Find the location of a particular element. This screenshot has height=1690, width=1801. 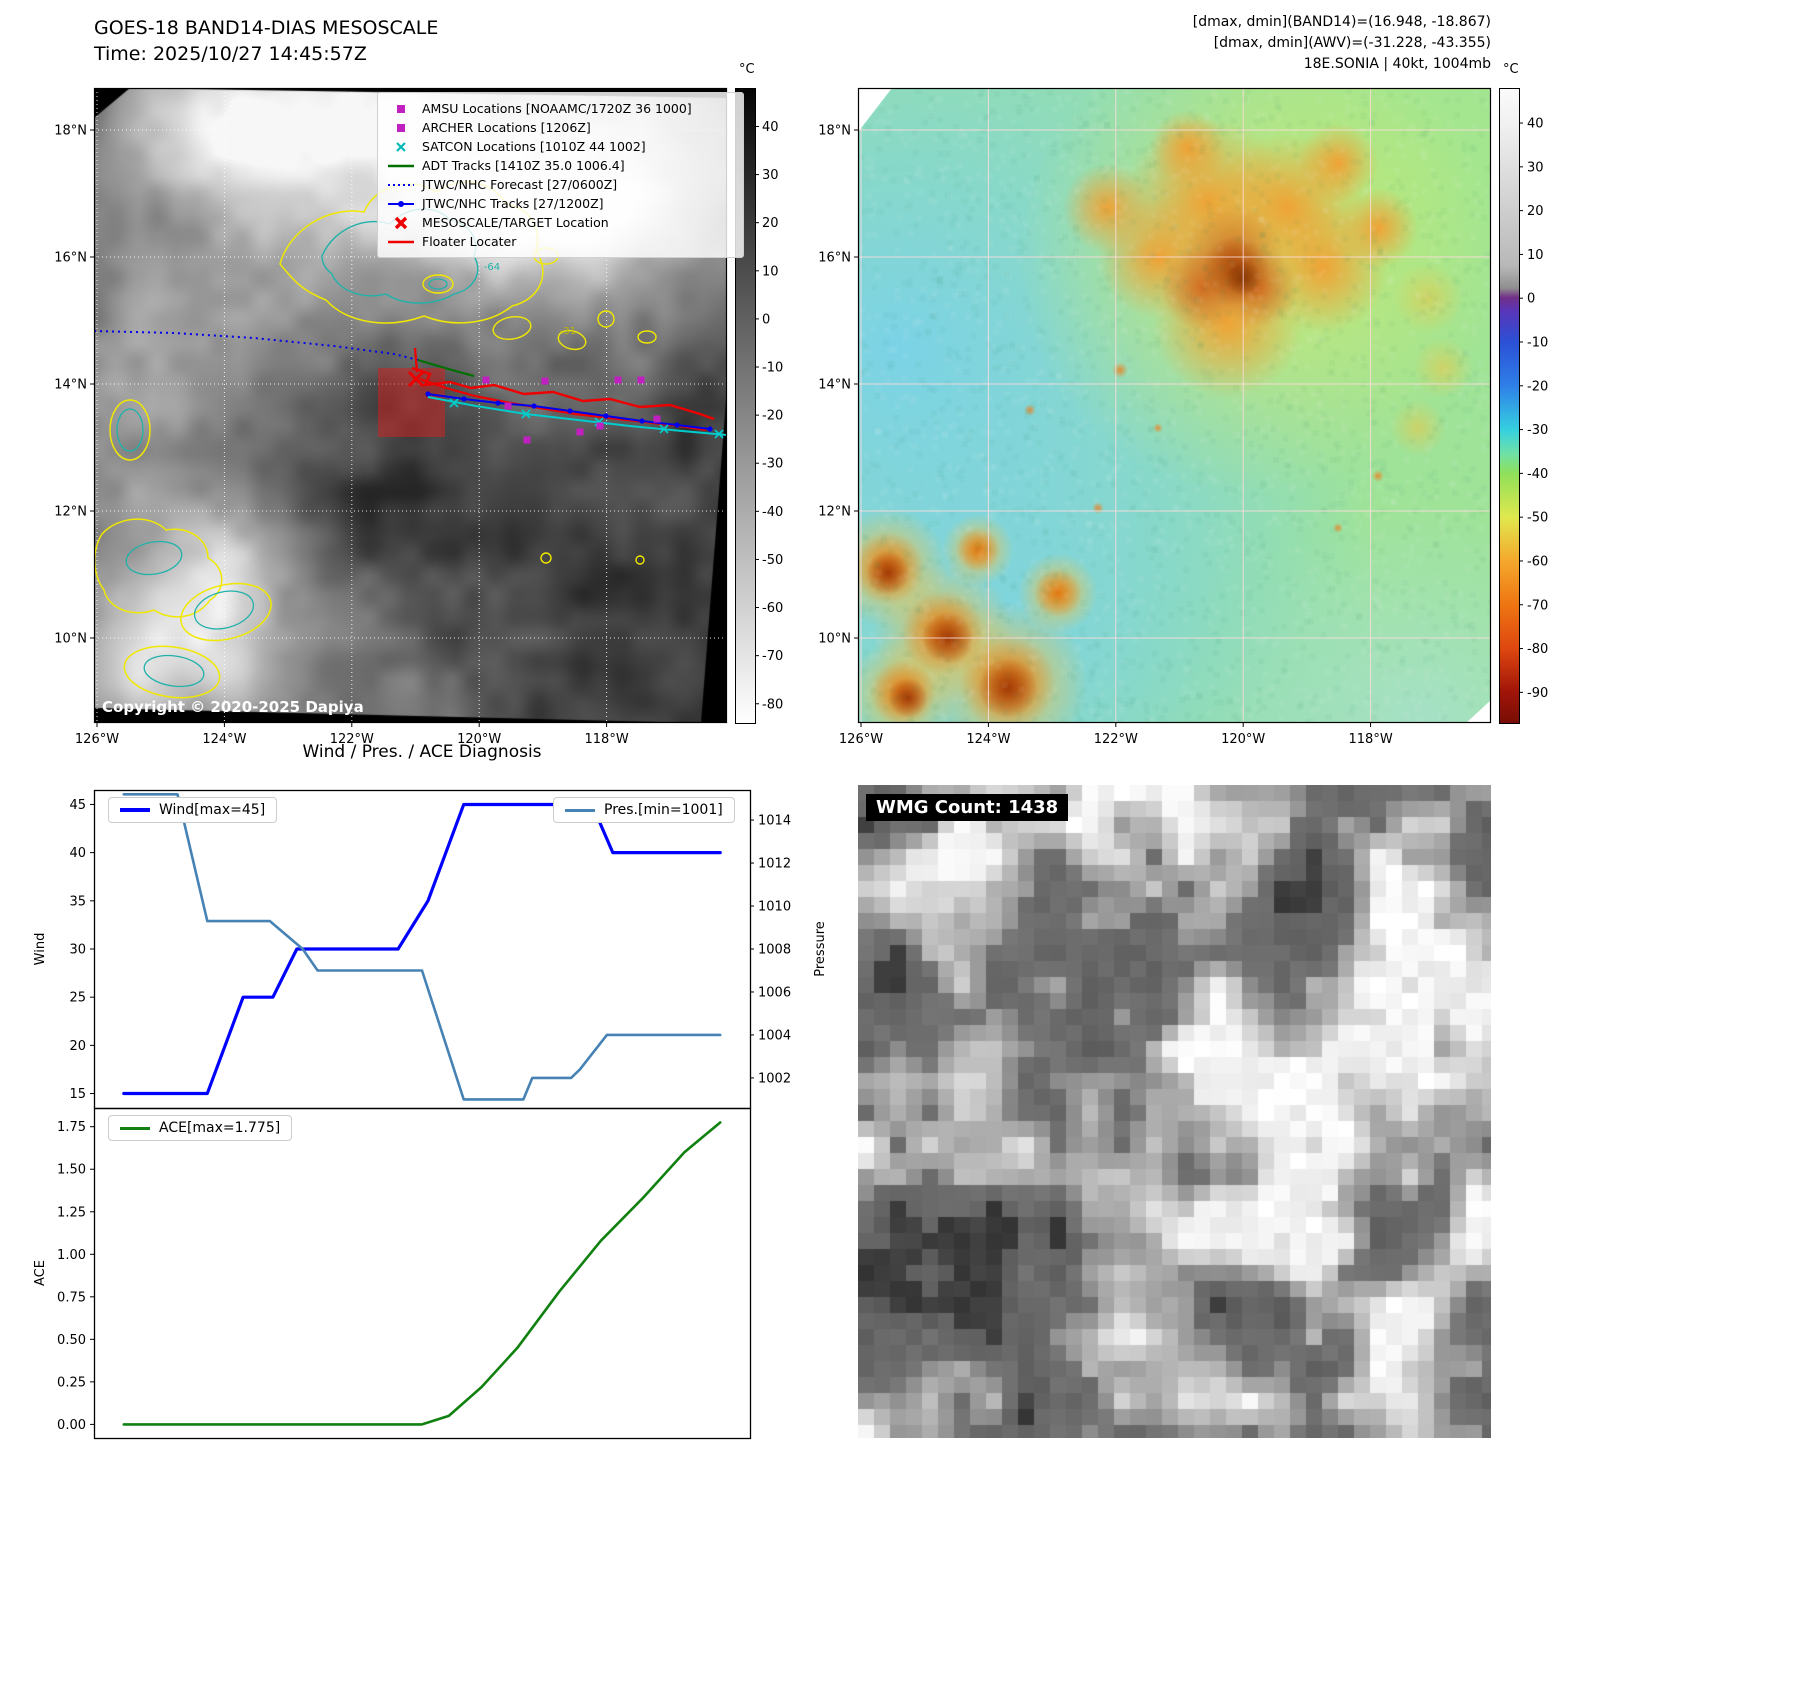

colorbar-tick-label: 40 is located at coordinates (1535, 124).